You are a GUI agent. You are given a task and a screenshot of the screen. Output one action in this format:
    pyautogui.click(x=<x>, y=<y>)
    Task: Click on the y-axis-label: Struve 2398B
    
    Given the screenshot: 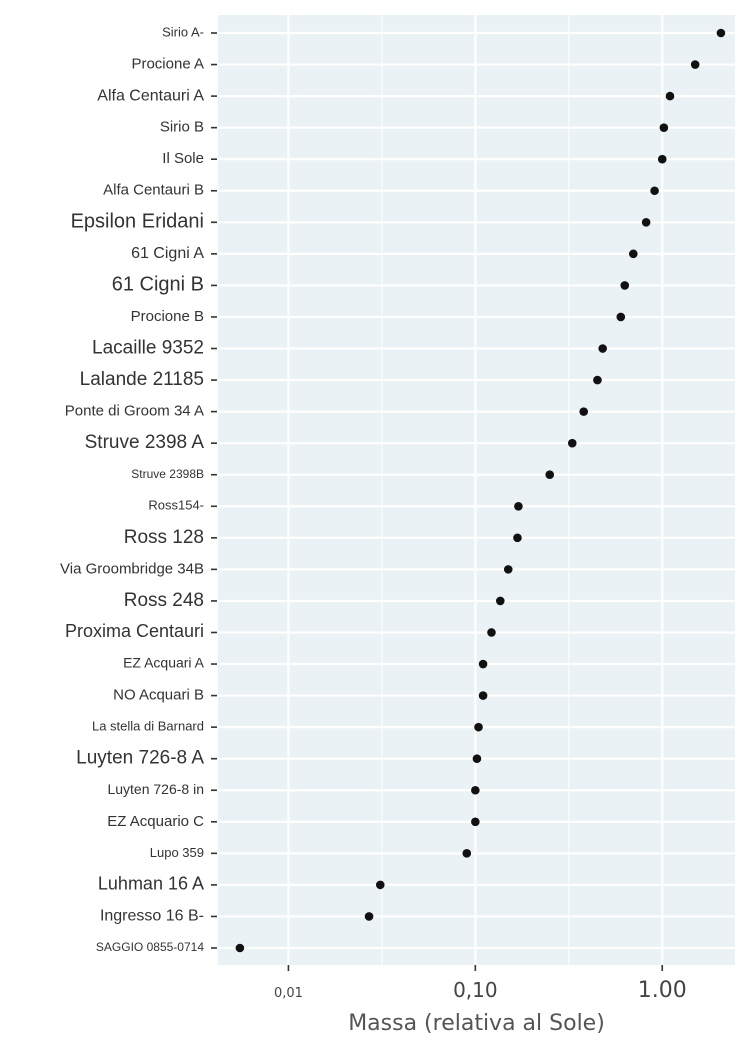 What is the action you would take?
    pyautogui.click(x=167, y=474)
    